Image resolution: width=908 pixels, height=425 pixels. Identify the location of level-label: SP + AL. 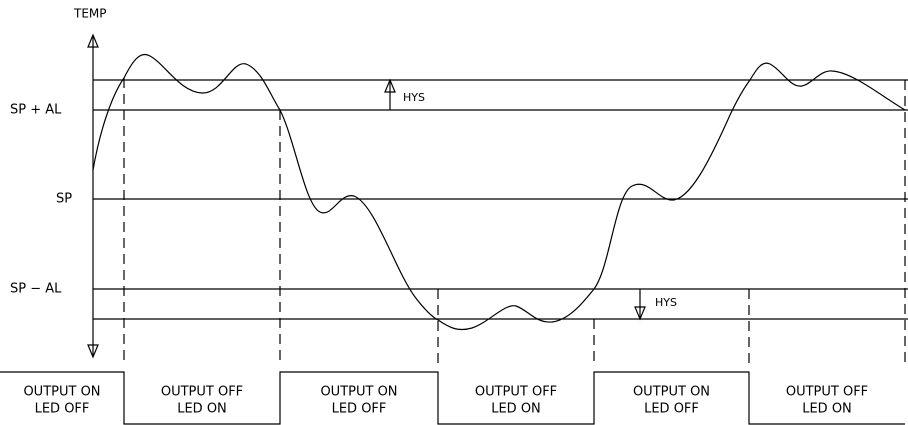
(36, 110).